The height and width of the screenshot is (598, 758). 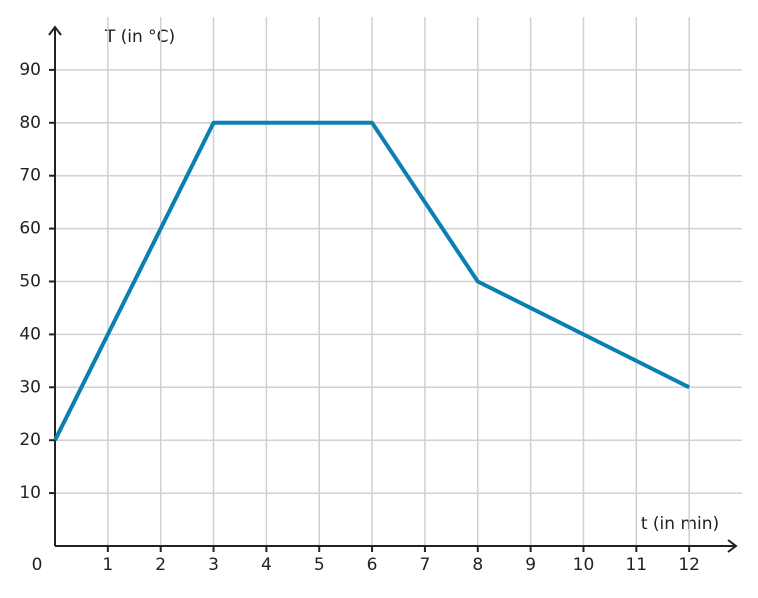 I want to click on y-tick-label: 60, so click(x=30, y=229).